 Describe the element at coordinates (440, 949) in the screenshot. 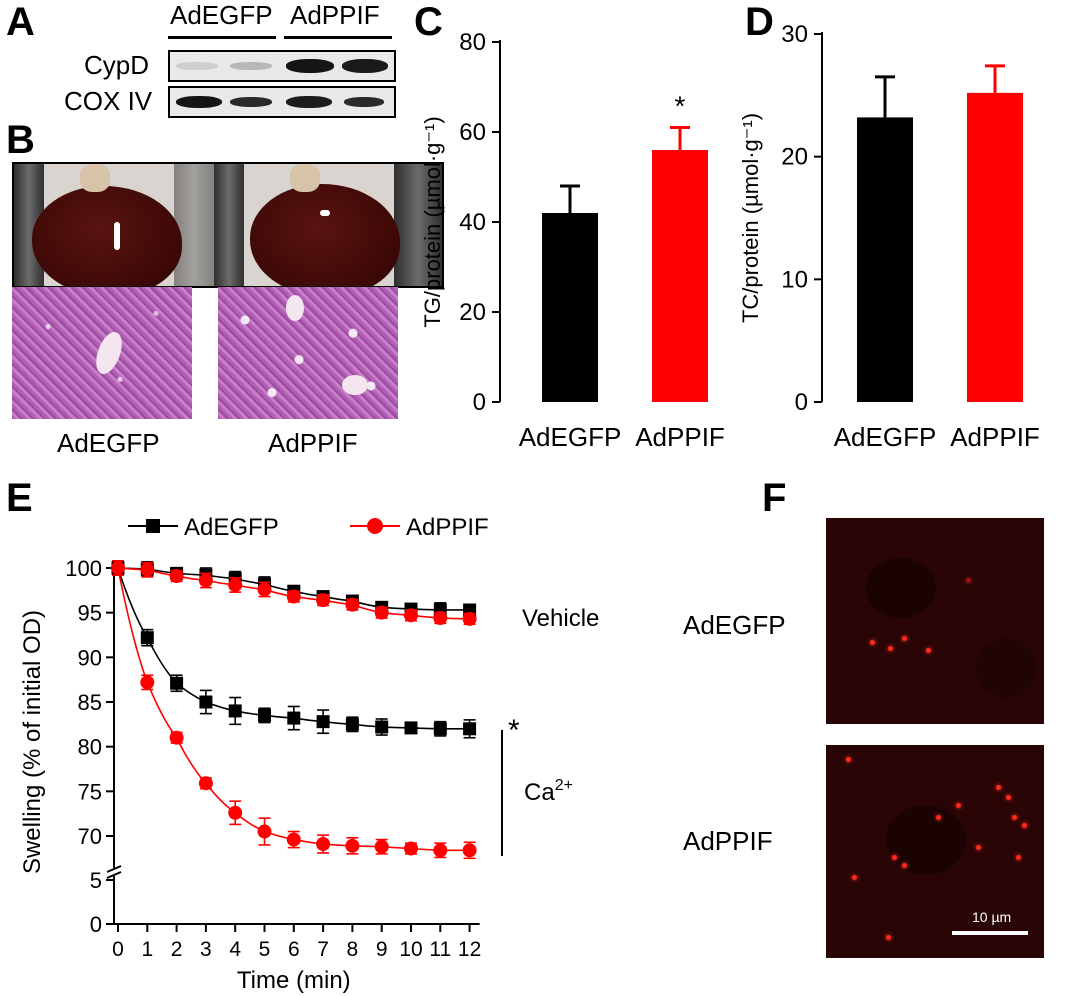

I see `x-tick-label: 11` at that location.